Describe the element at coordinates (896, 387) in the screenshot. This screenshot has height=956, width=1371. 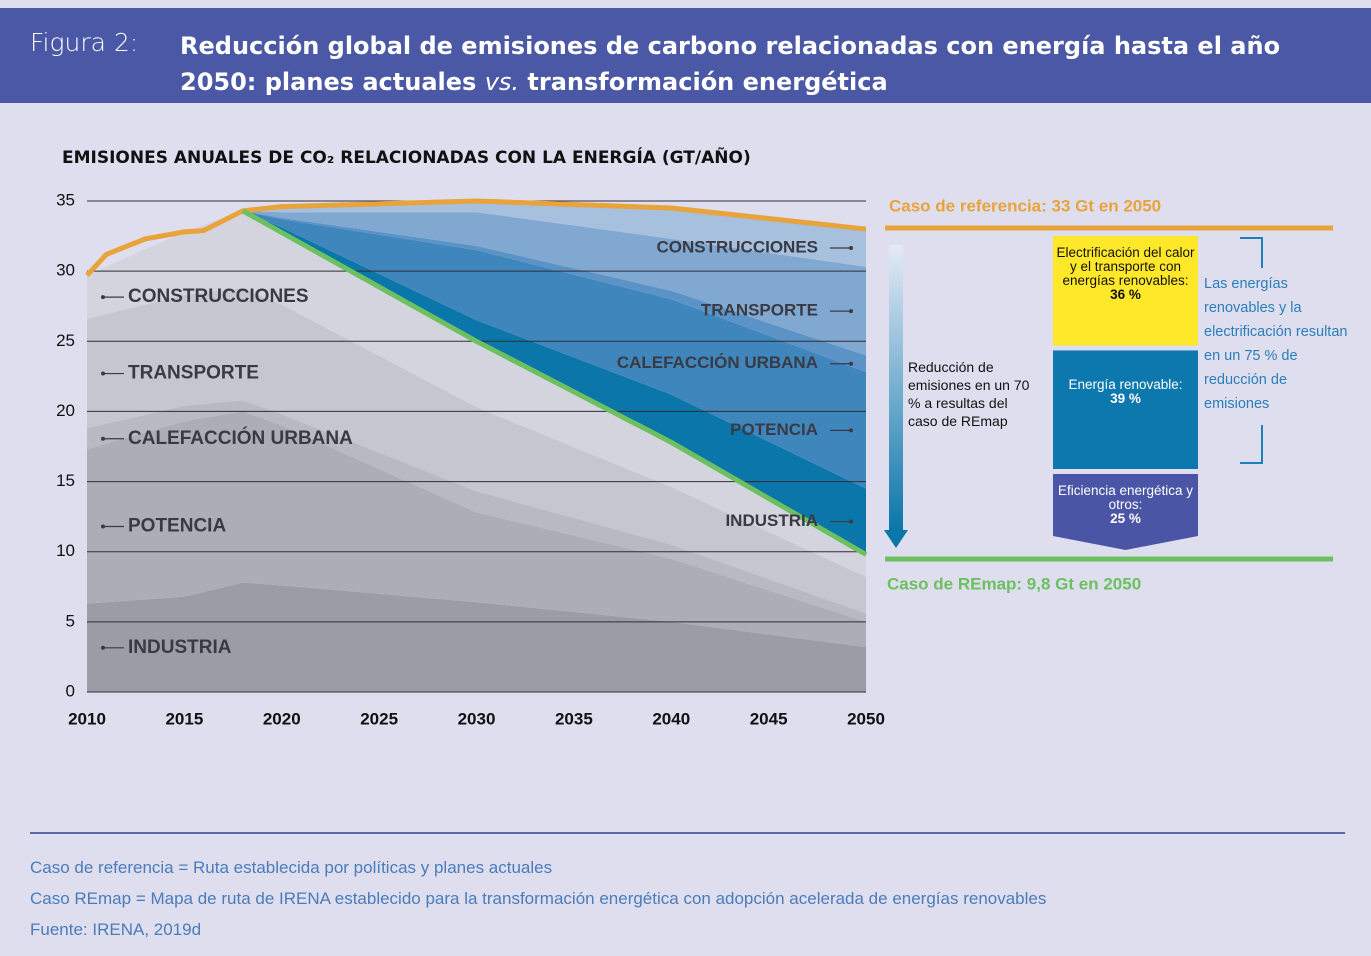
I see `reduction-arrow` at that location.